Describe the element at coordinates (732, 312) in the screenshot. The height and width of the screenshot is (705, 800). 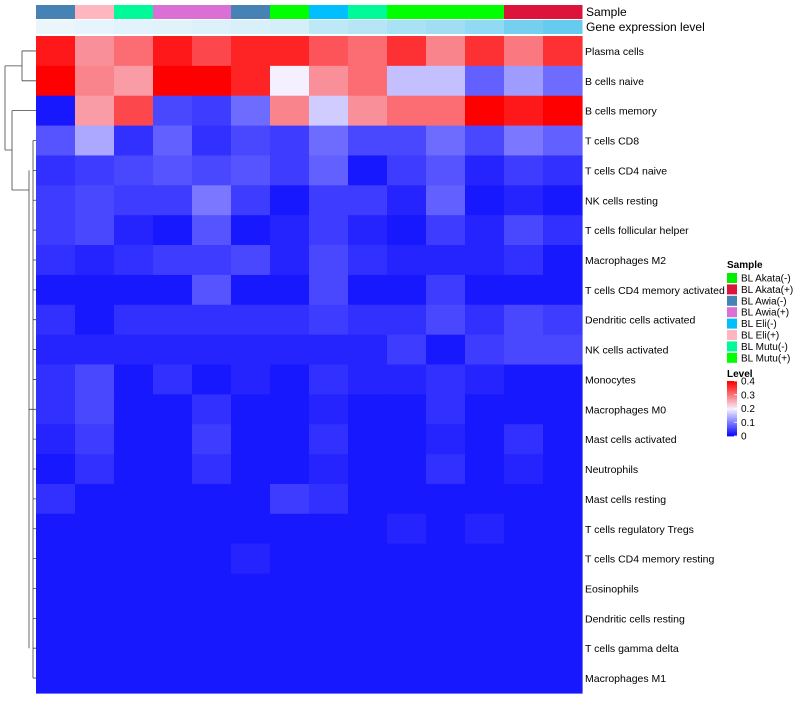
I see `sample-legend-swatch` at that location.